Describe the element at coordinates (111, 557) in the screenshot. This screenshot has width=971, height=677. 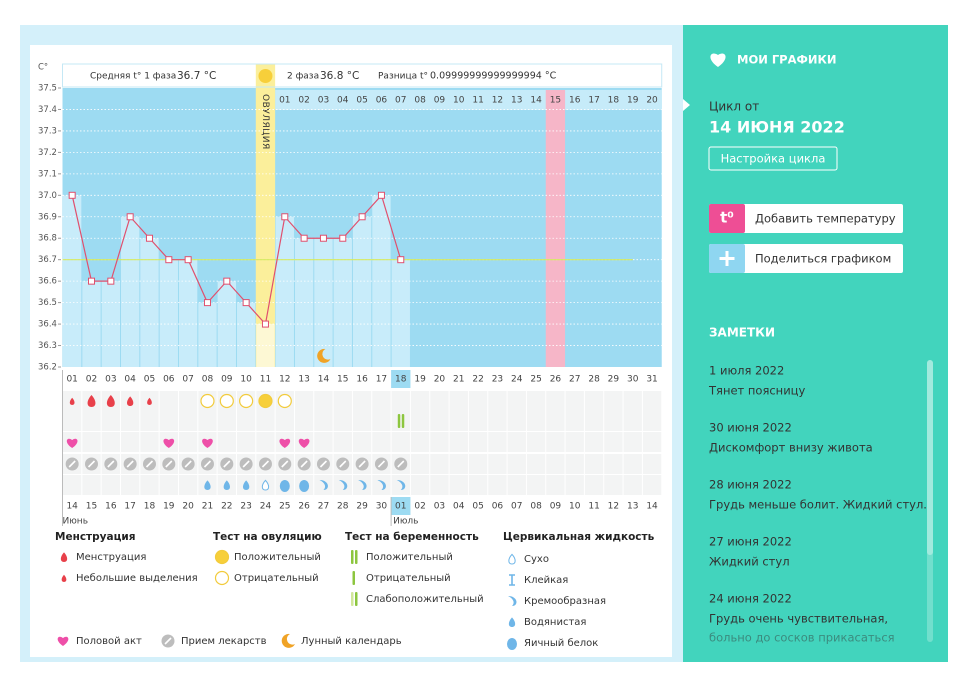
I see `legend-item: Менструация` at that location.